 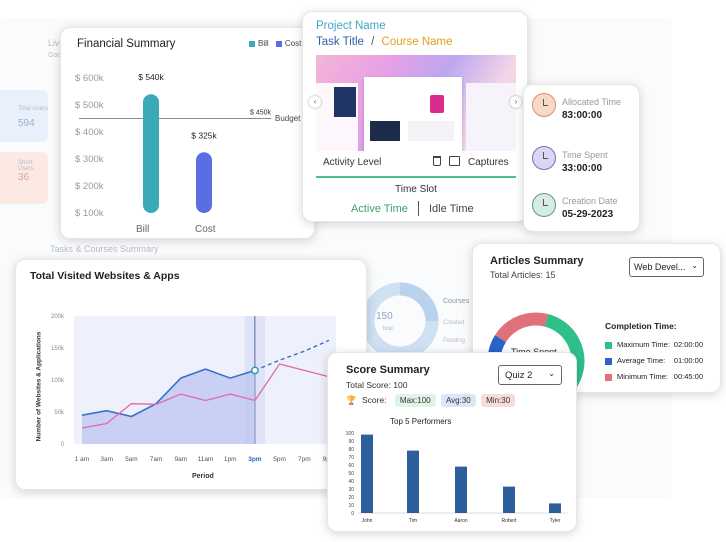 What do you see at coordinates (104, 249) in the screenshot?
I see `bg-tasks-label: Tasks & Courses Summary` at bounding box center [104, 249].